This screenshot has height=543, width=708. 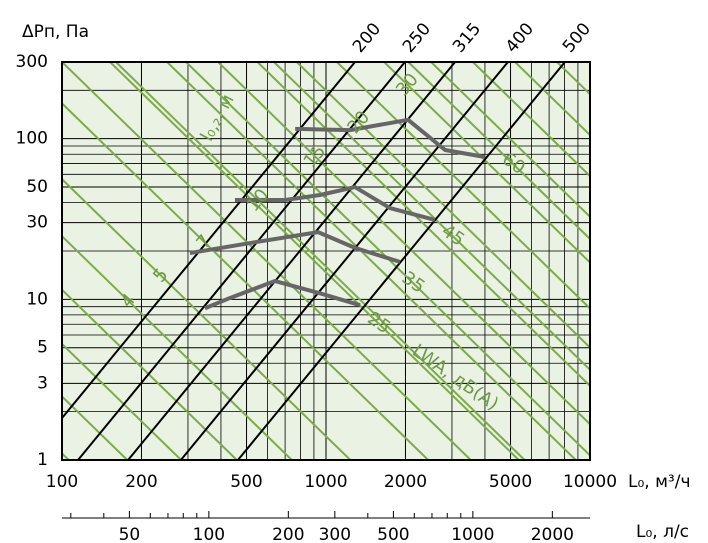 I want to click on x-axis-label: L₀, м³/ч, so click(x=659, y=482).